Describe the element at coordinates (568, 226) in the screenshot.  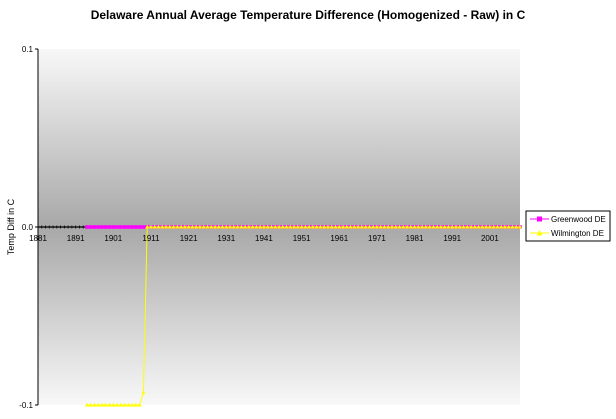
I see `legend: Greenwood DE Wilmington DE` at that location.